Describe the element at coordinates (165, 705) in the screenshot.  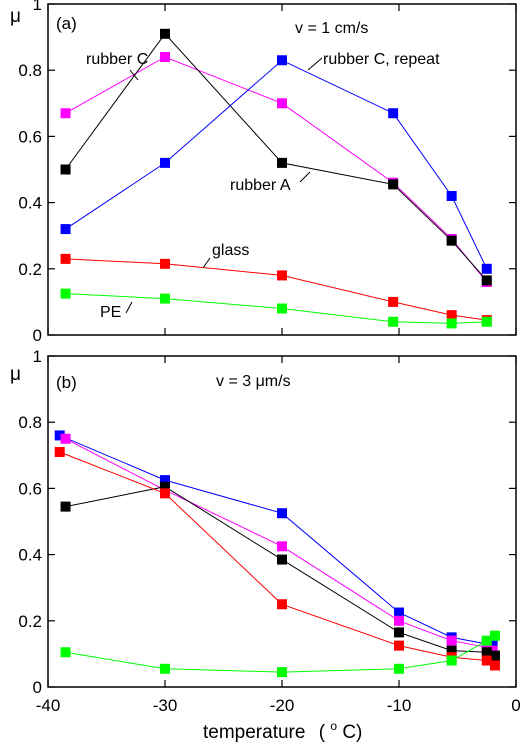
I see `panel-b-x-tick-label: -30` at that location.